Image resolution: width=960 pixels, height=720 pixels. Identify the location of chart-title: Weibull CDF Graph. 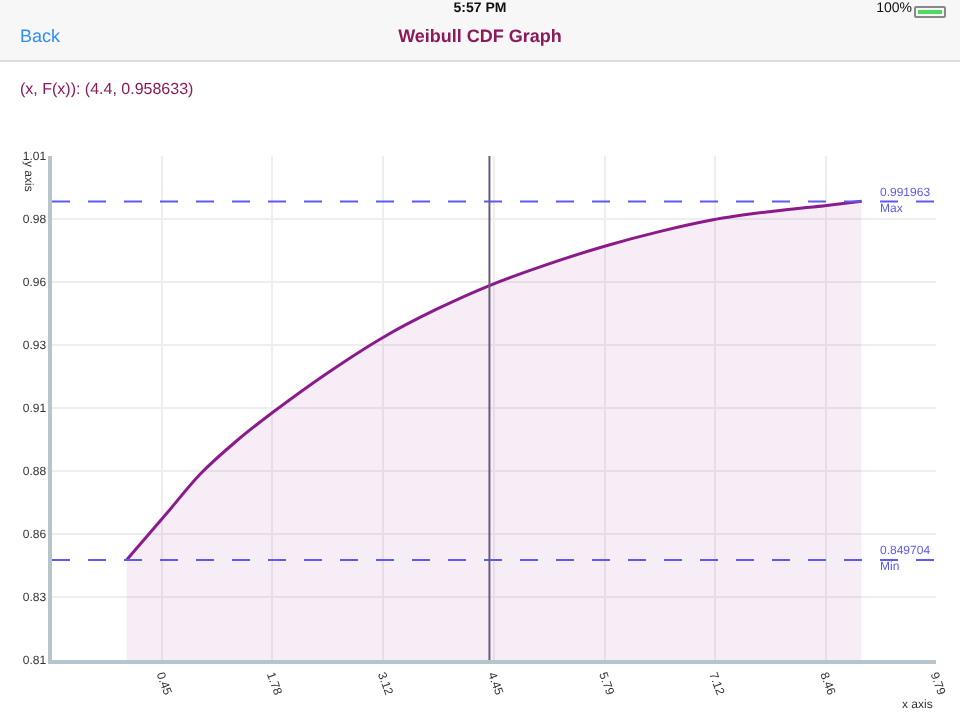
(480, 36).